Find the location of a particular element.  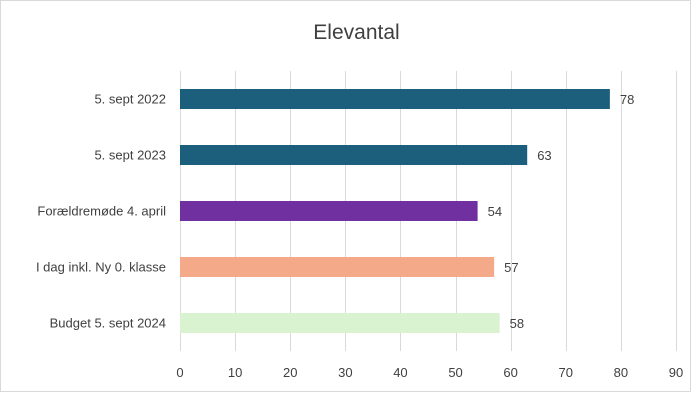

data-labels: 78 63 54 57 58 is located at coordinates (561, 211).